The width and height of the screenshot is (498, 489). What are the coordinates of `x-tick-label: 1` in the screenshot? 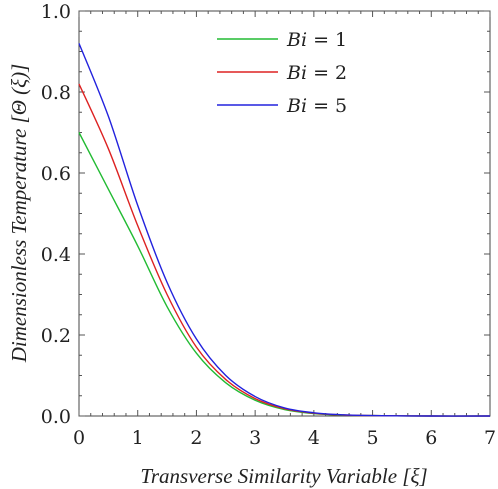 It's located at (138, 438).